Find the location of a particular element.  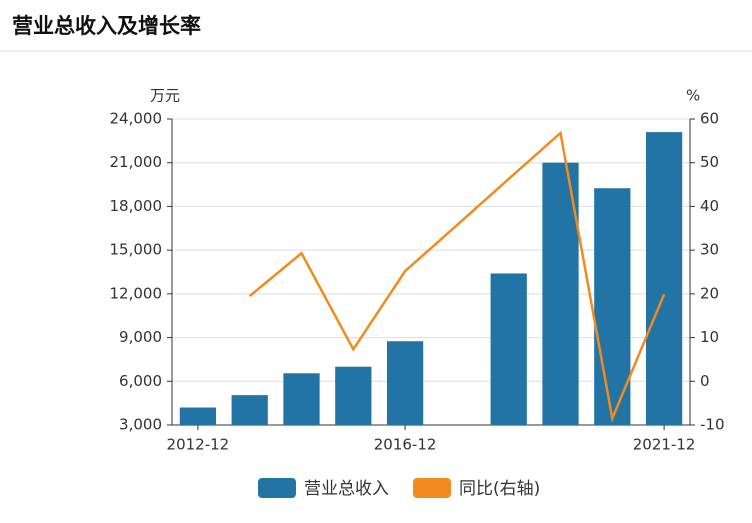

y-tick-label: 3,000 is located at coordinates (140, 425).